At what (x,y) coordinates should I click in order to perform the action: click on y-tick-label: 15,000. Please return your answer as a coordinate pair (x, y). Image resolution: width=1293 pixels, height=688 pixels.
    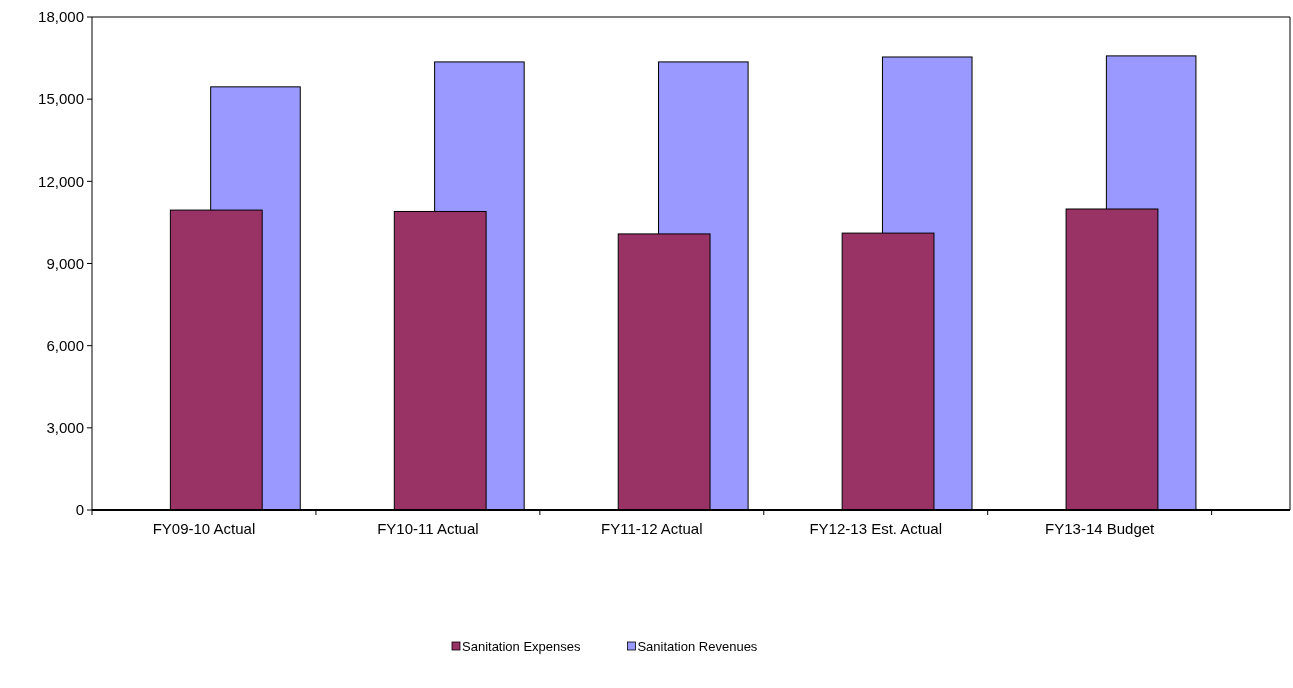
    Looking at the image, I should click on (61, 99).